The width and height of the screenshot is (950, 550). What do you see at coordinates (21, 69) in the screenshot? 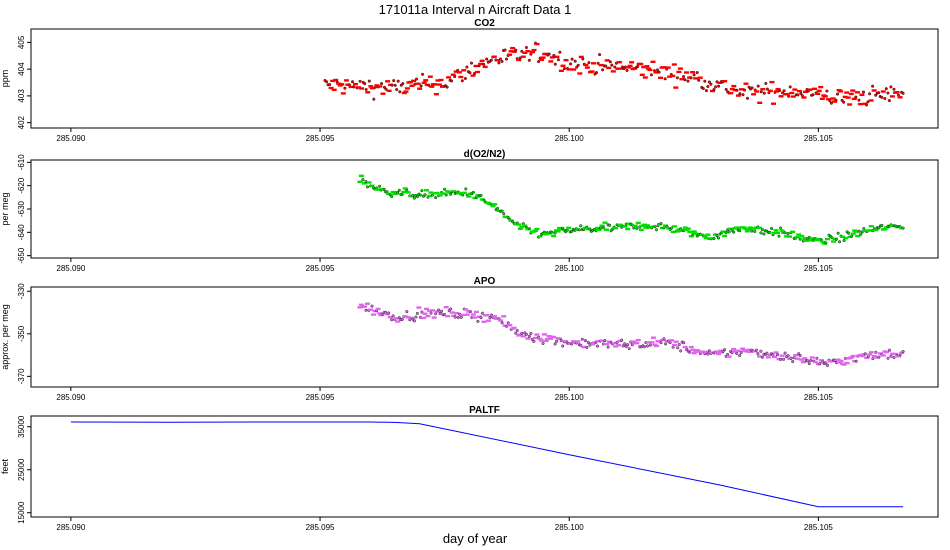
I see `co2-ytick-label: 404` at bounding box center [21, 69].